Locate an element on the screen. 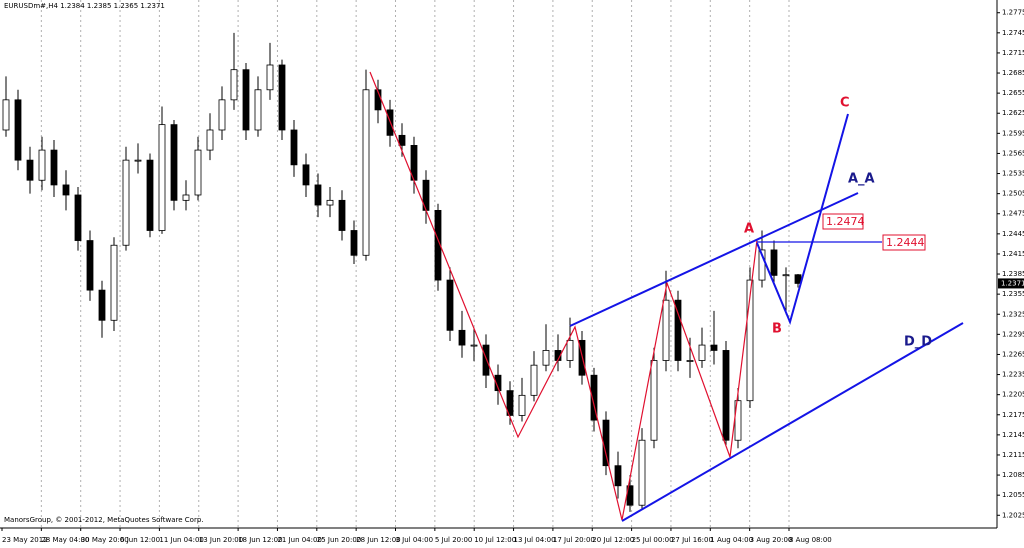 Image resolution: width=1024 pixels, height=548 pixels. x-tick-label: 10 Jul 12:00 is located at coordinates (495, 540).